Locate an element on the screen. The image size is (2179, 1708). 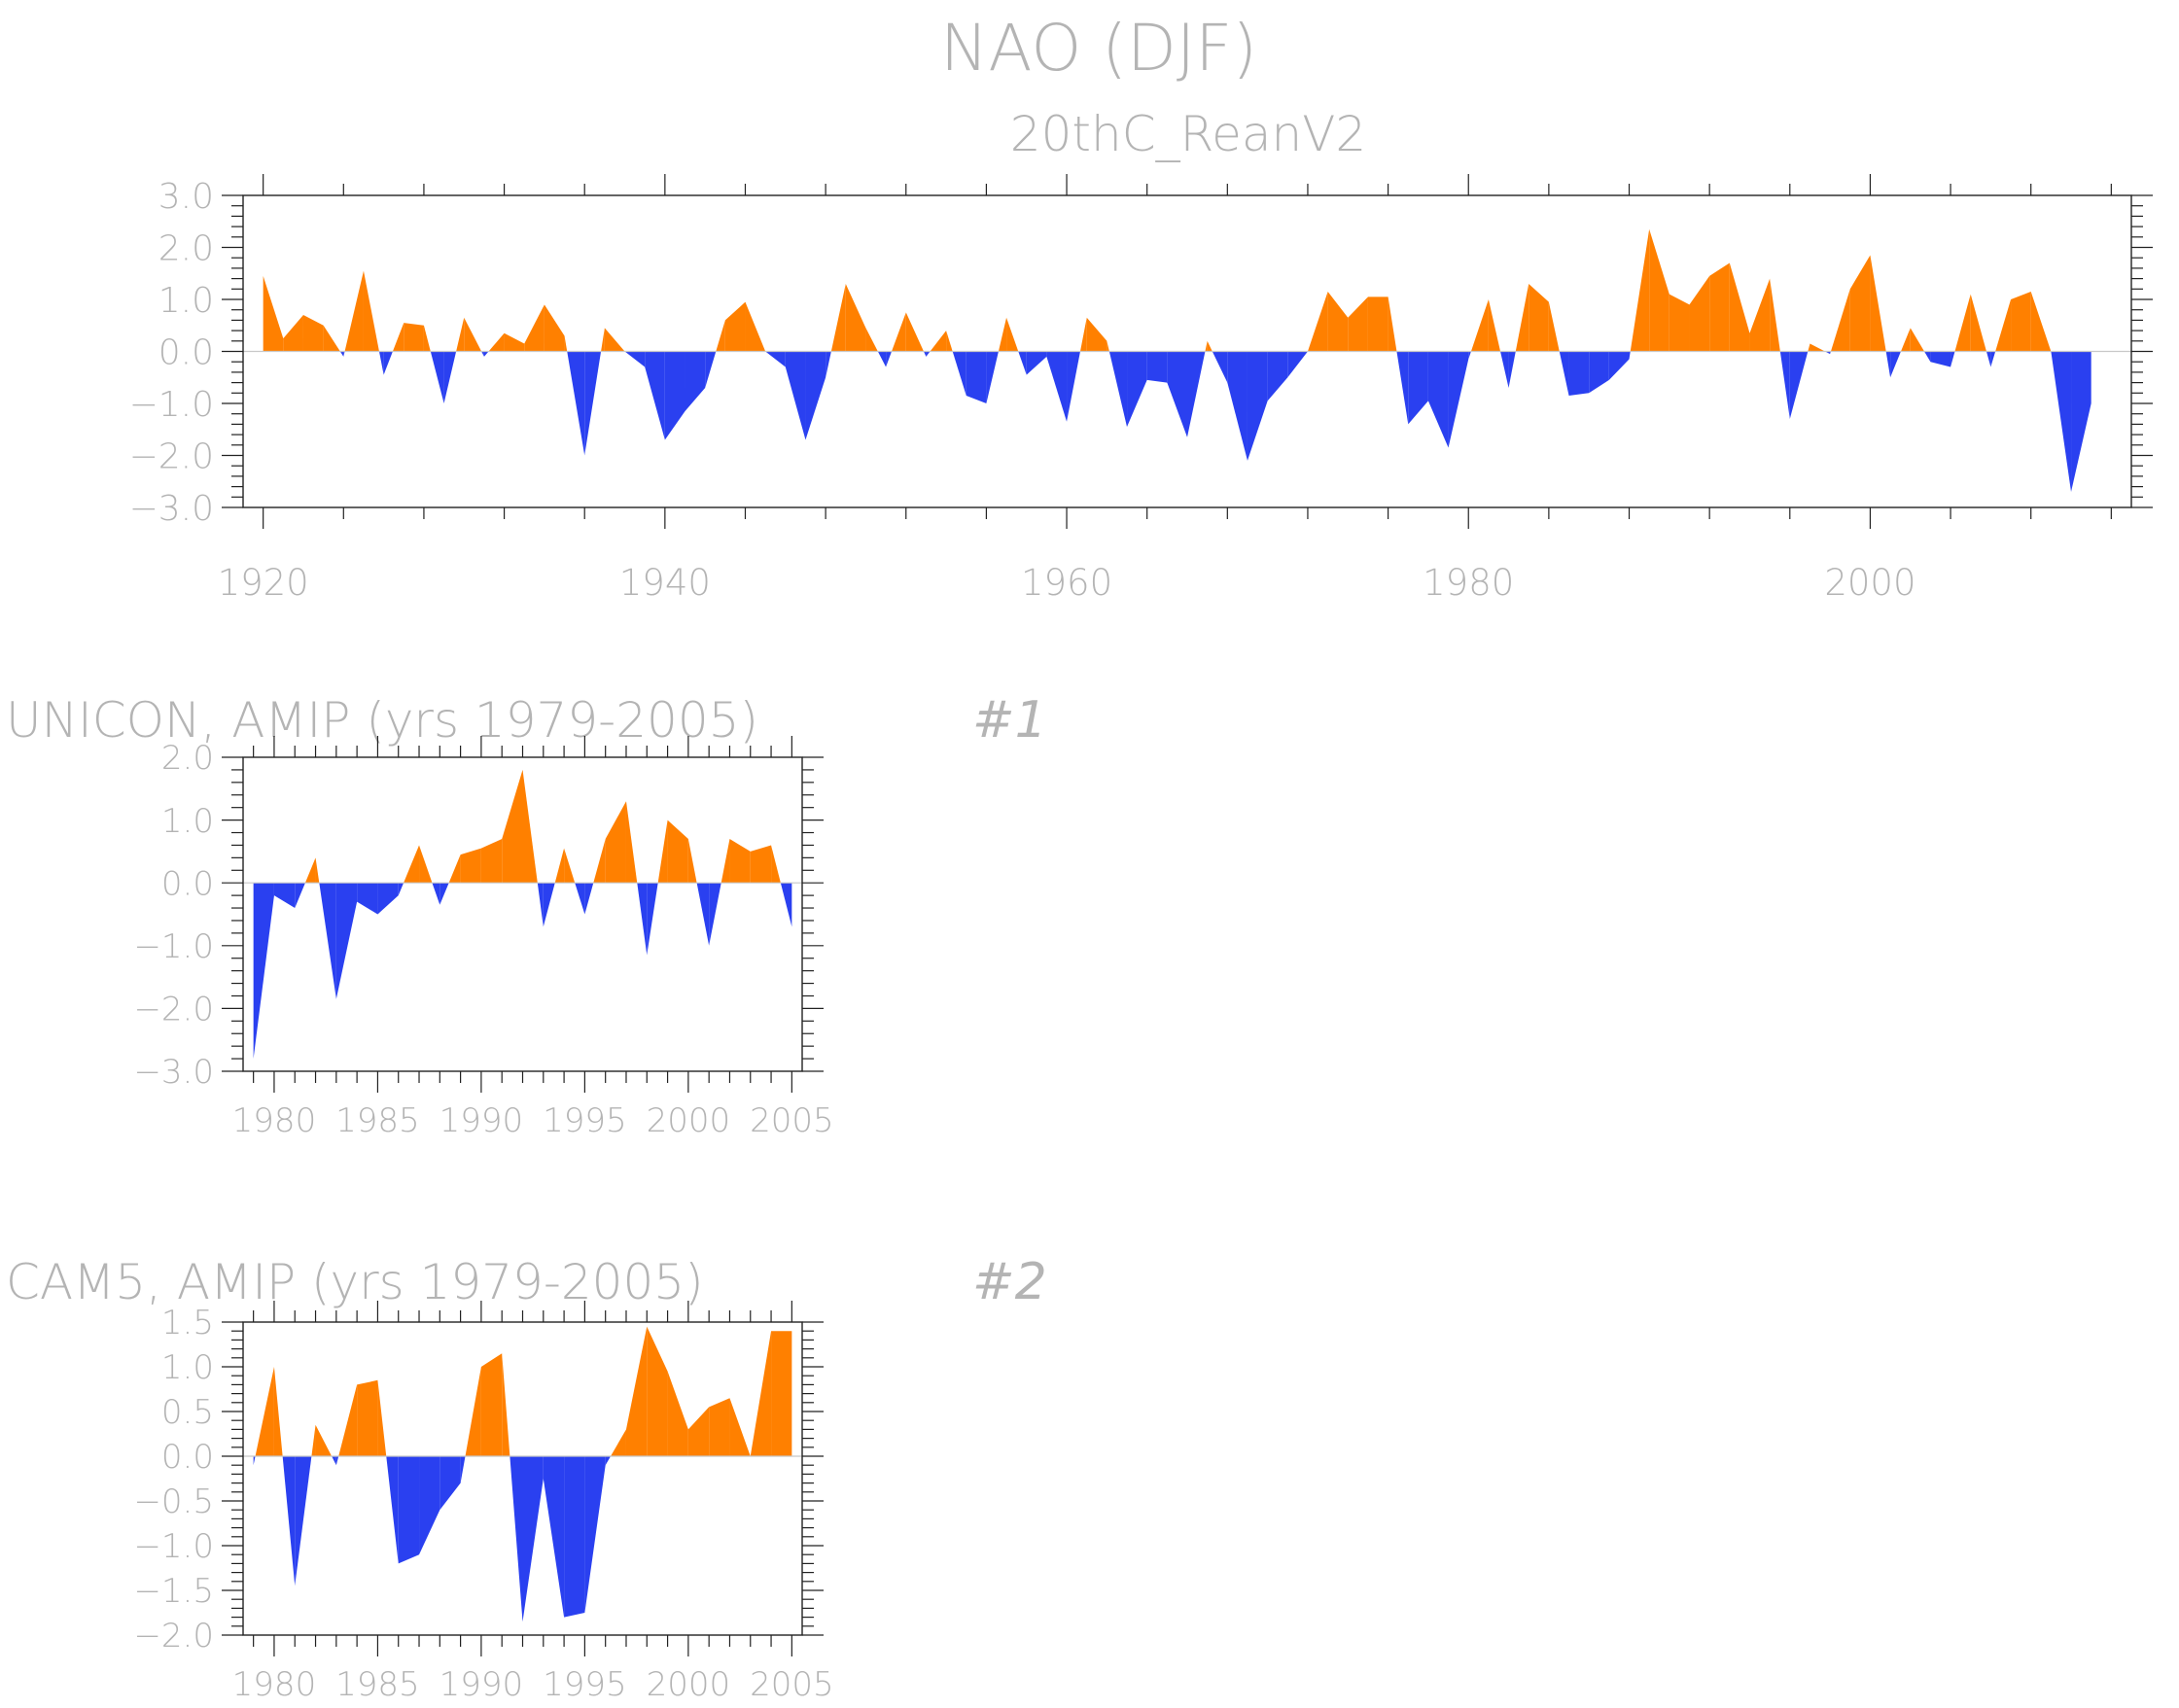
unicon-segment-1986-a is located at coordinates (401, 890).